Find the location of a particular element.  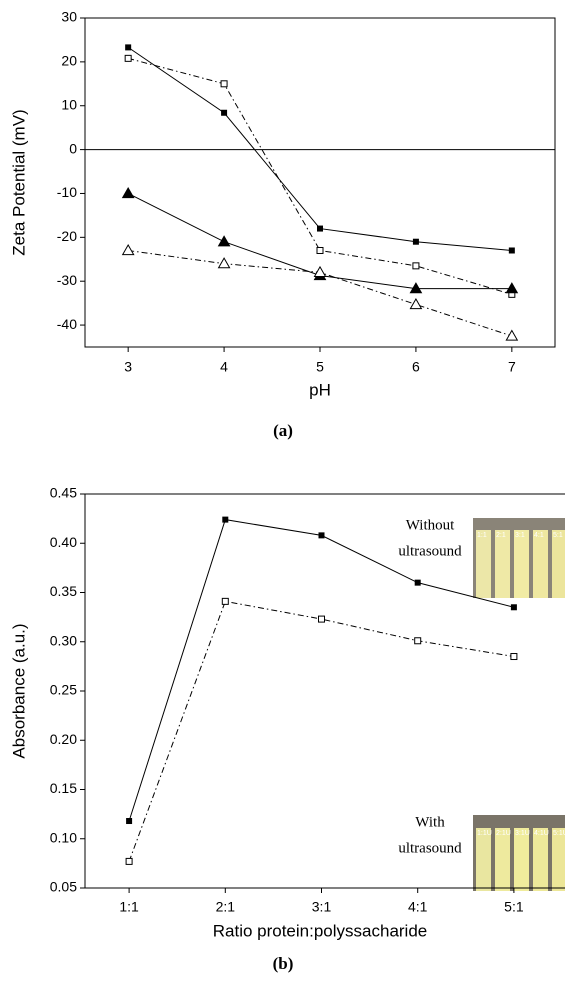

y-tick-label: 20 is located at coordinates (69, 61).